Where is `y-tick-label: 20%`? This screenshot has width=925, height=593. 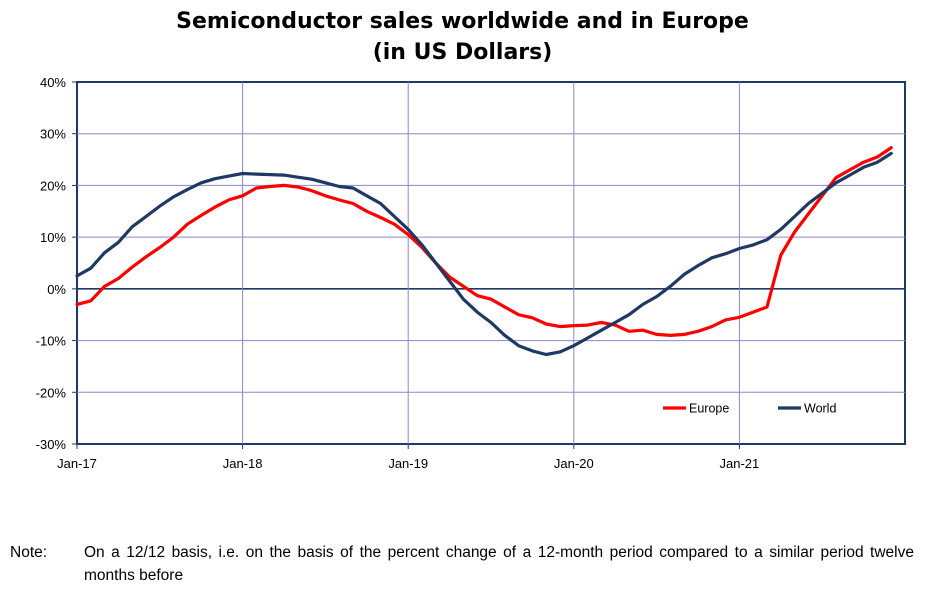 y-tick-label: 20% is located at coordinates (53, 185).